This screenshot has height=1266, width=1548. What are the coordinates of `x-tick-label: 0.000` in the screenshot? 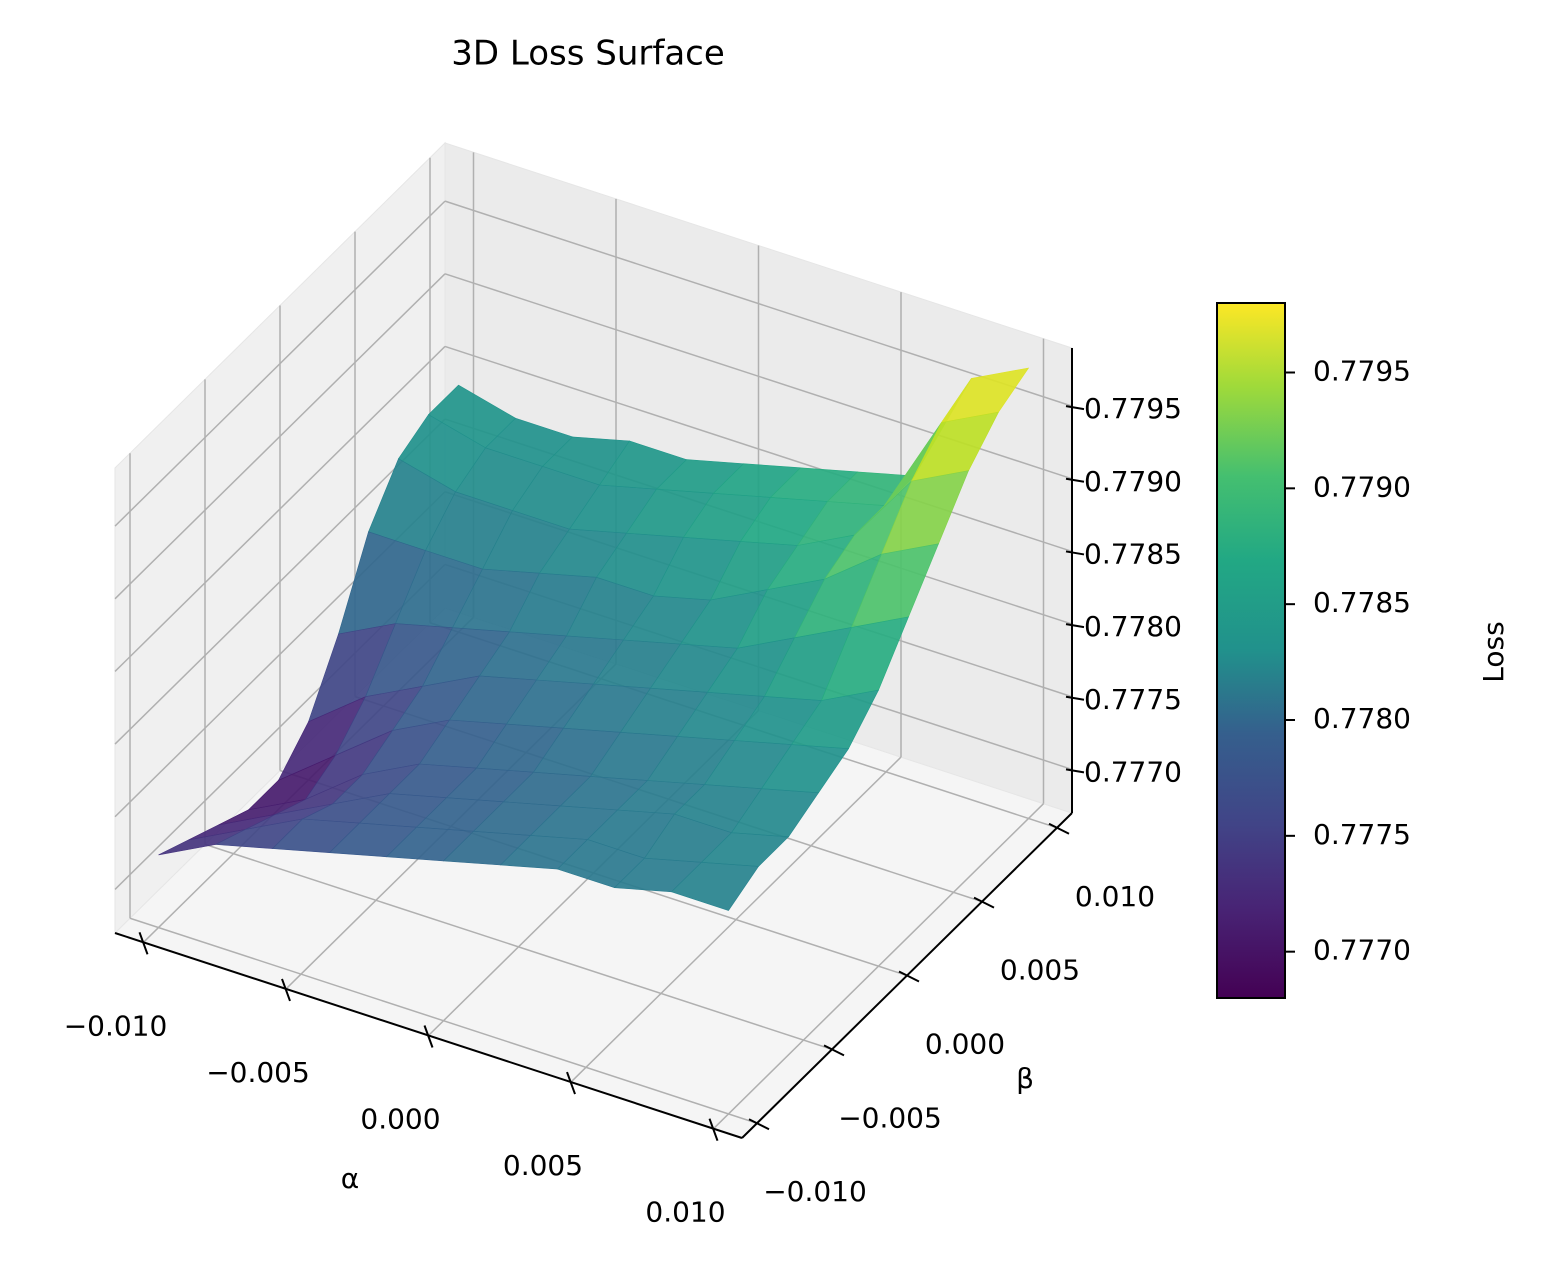 It's located at (400, 1119).